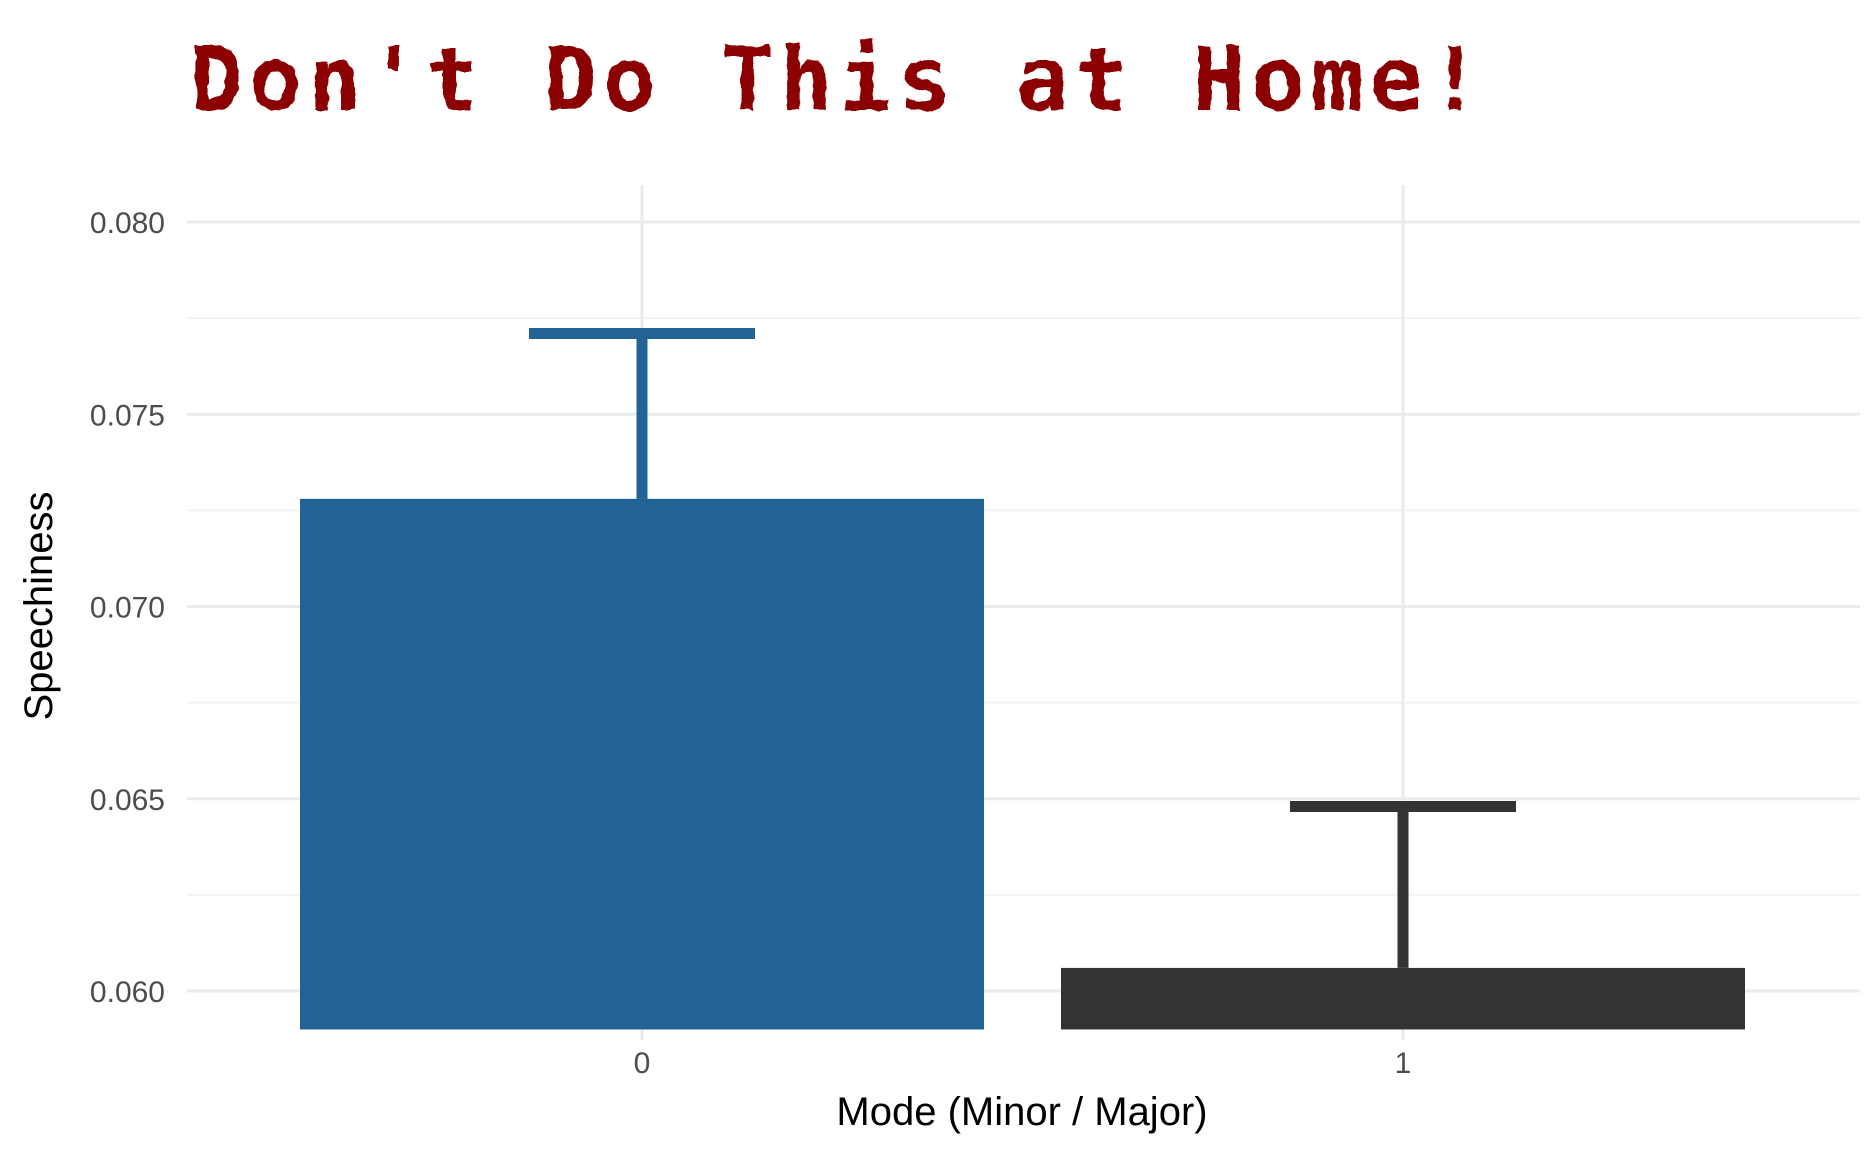 This screenshot has height=1152, width=1872. Describe the element at coordinates (1403, 1063) in the screenshot. I see `x-tick-label: 1` at that location.